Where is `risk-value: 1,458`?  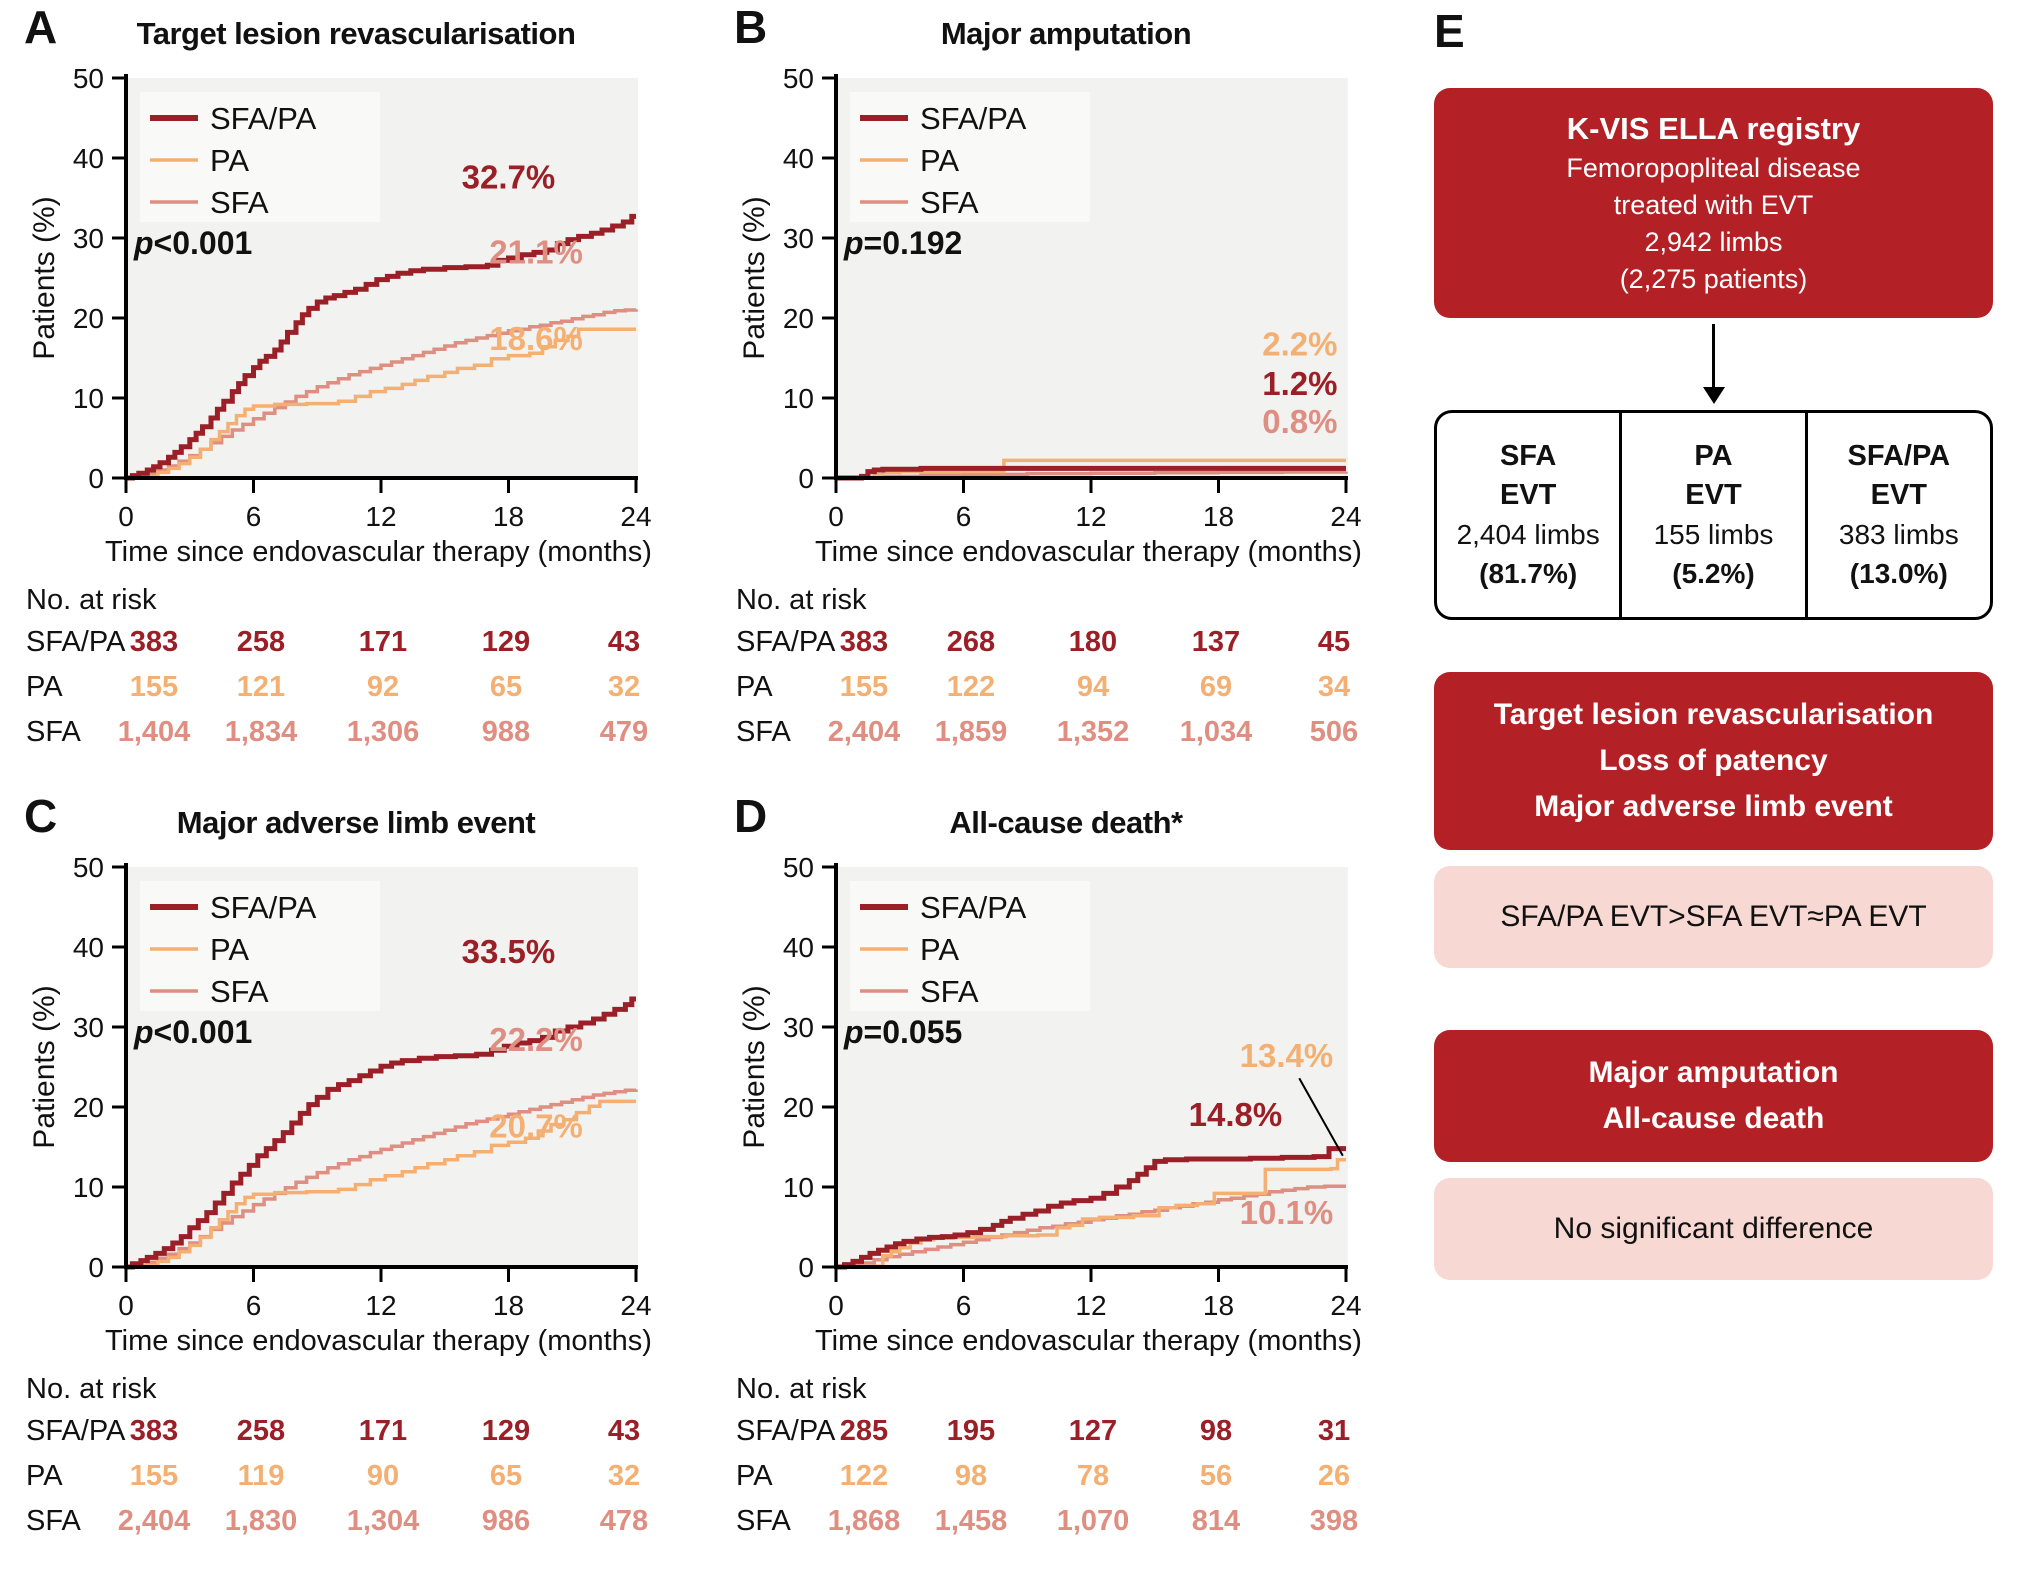
risk-value: 1,458 is located at coordinates (971, 1521).